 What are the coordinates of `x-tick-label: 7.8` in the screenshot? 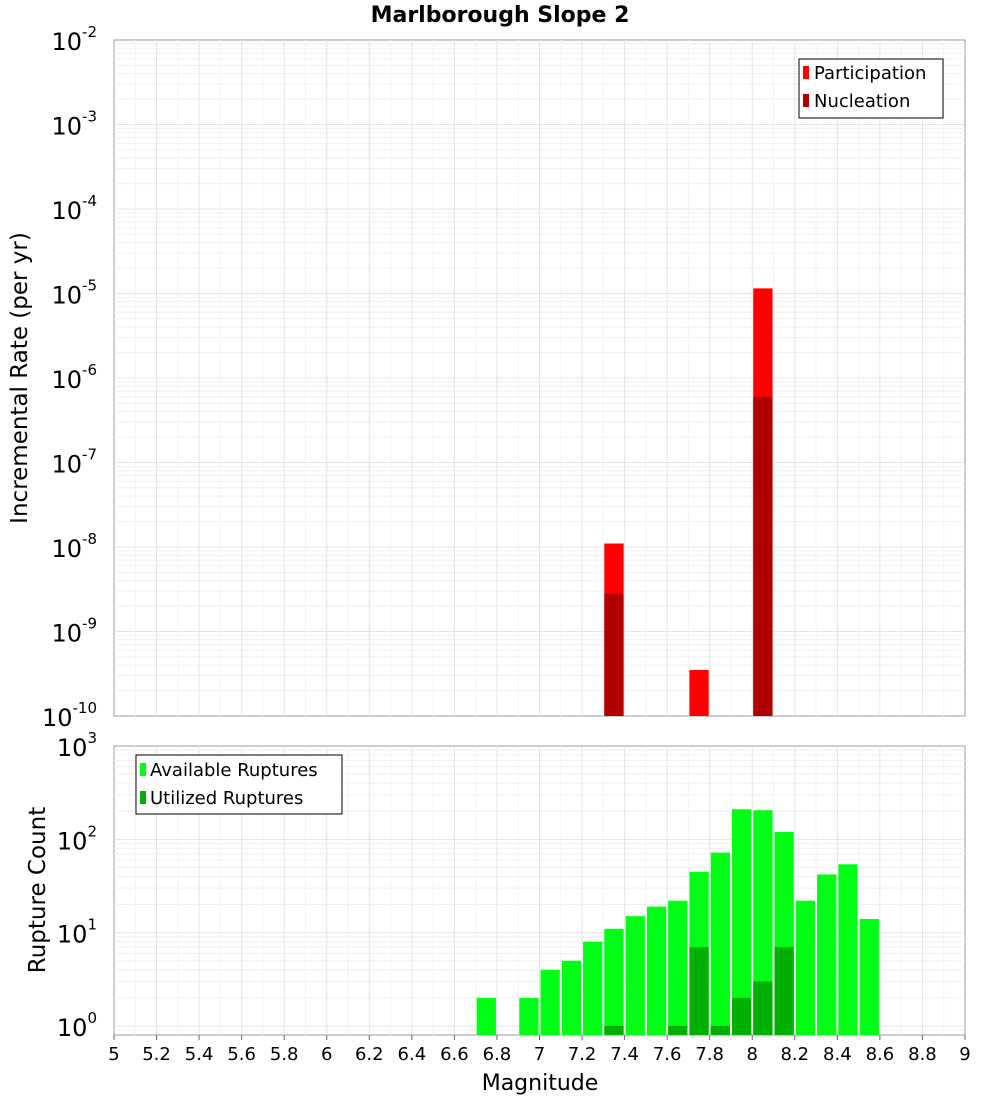 It's located at (709, 1054).